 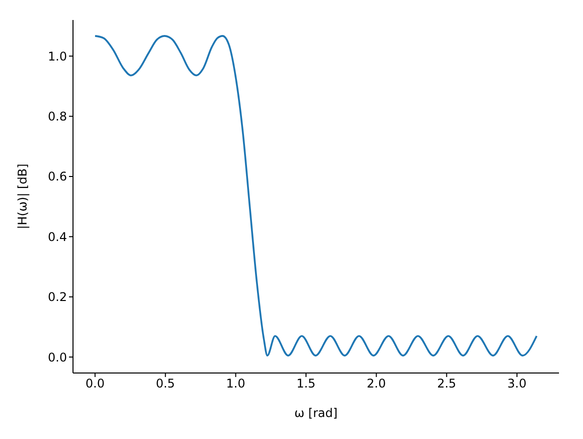 What do you see at coordinates (57, 357) in the screenshot?
I see `y-tick-label: 0.0` at bounding box center [57, 357].